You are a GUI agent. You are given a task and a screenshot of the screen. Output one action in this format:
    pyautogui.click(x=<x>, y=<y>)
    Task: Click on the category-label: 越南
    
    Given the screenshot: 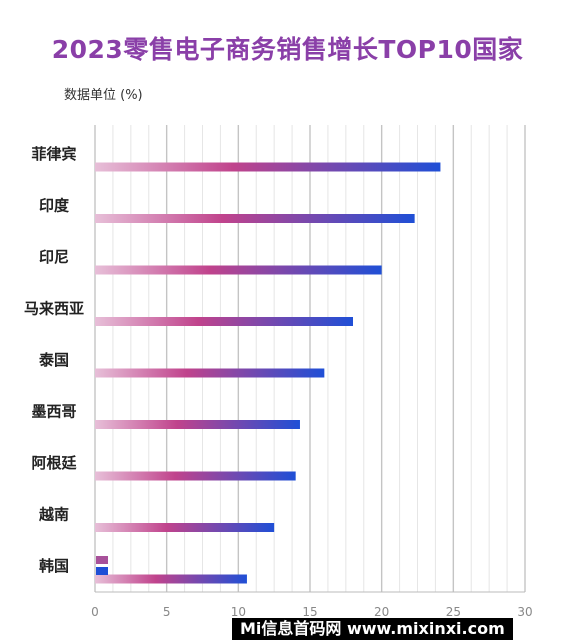 What is the action you would take?
    pyautogui.click(x=53, y=515)
    